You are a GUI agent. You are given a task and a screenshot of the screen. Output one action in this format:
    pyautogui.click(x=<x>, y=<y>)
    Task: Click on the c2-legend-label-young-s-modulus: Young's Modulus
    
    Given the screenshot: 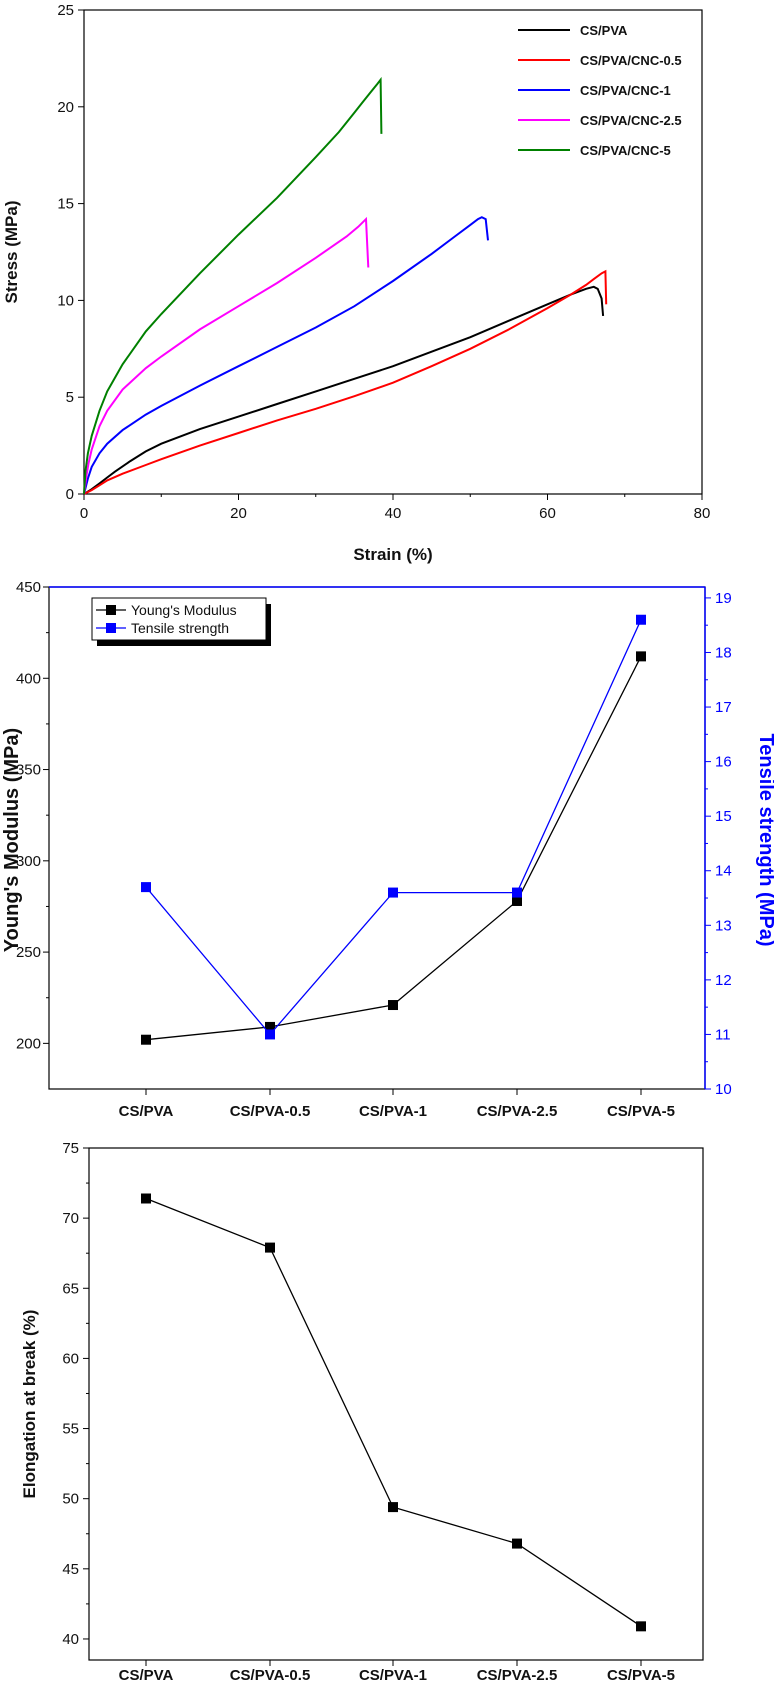 What is the action you would take?
    pyautogui.click(x=184, y=610)
    